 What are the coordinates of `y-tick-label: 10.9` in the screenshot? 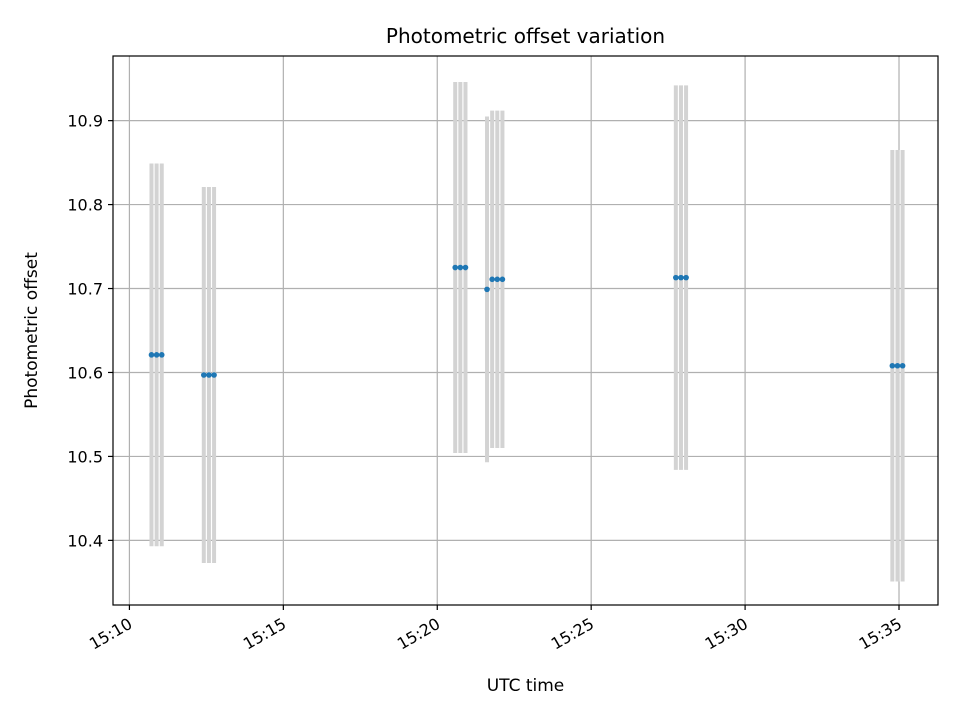 It's located at (85, 121).